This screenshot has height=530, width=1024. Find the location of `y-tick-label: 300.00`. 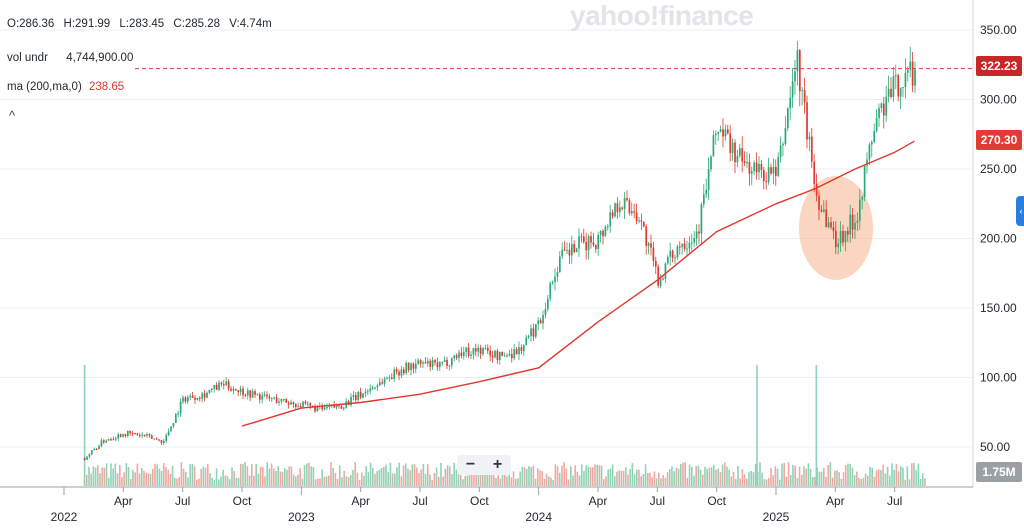

y-tick-label: 300.00 is located at coordinates (998, 100).